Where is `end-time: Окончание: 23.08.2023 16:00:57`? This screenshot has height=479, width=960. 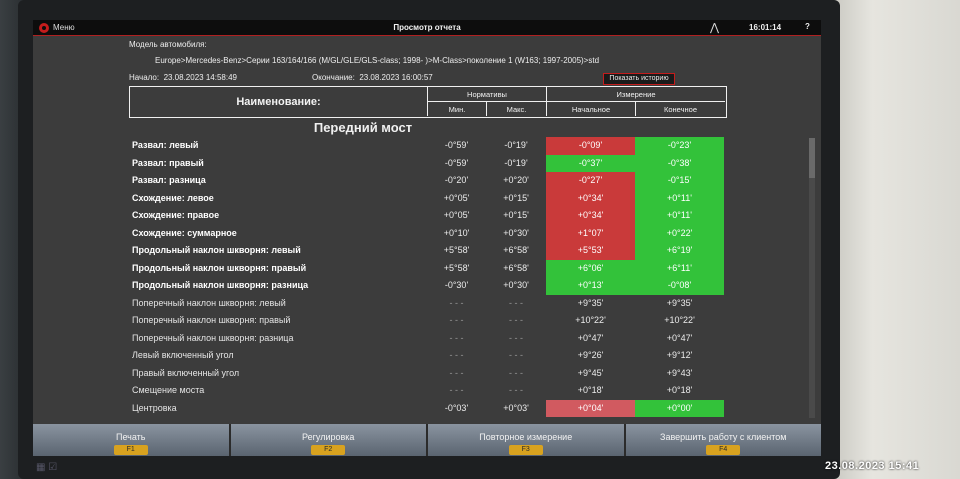 end-time: Окончание: 23.08.2023 16:00:57 is located at coordinates (372, 77).